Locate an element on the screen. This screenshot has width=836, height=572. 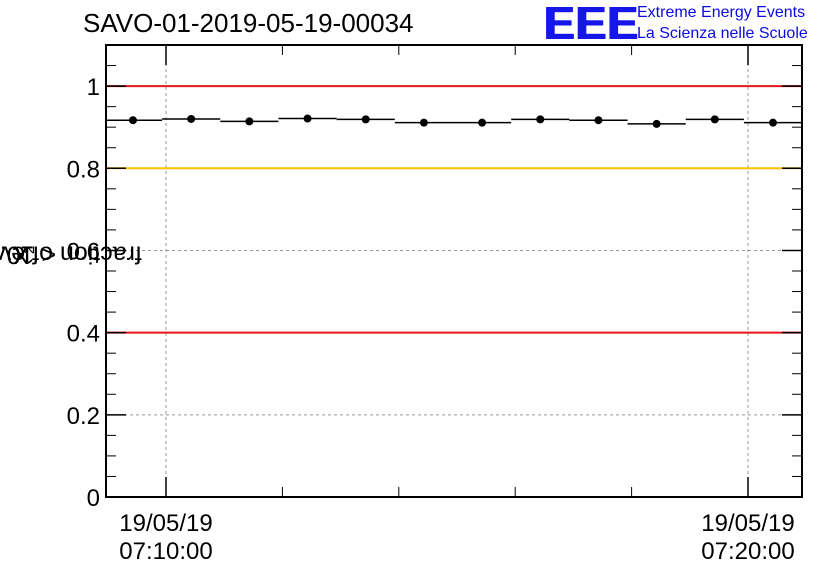
x-tick-label-1: 19/05/19 07:20:00 is located at coordinates (748, 537).